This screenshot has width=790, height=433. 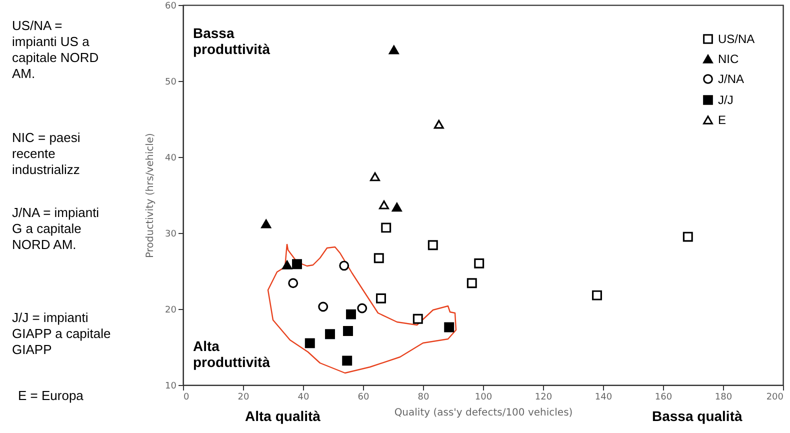 I want to click on x-tick-label: 60, so click(x=364, y=397).